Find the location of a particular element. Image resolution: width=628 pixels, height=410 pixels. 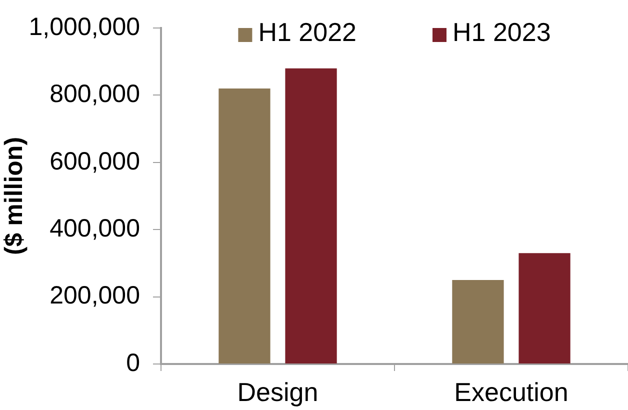

legend-label: H1 2022 is located at coordinates (307, 32).